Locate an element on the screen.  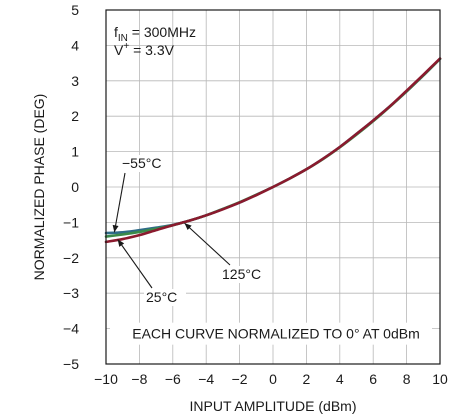
x-tick-label: −8 is located at coordinates (139, 379).